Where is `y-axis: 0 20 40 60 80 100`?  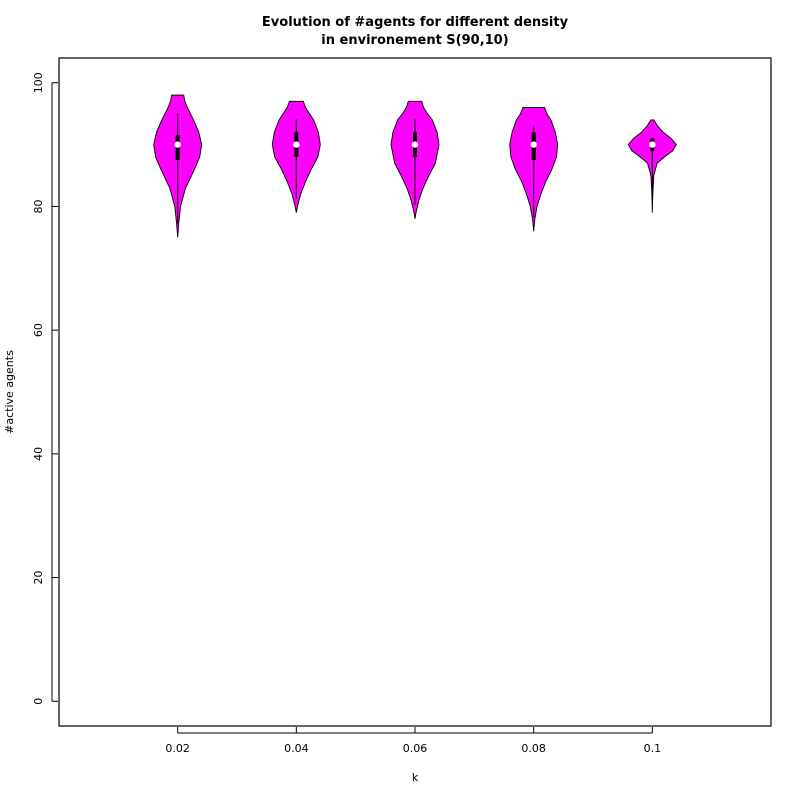
y-axis: 0 20 40 60 80 100 is located at coordinates (45, 388).